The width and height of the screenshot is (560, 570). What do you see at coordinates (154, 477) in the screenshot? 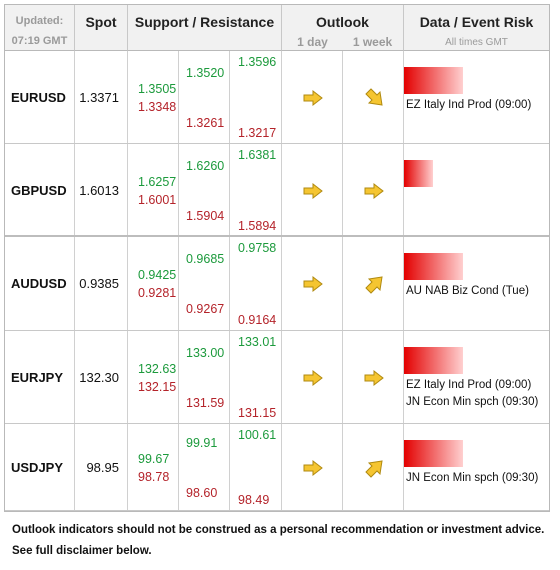
I see `support-1: 98.78` at bounding box center [154, 477].